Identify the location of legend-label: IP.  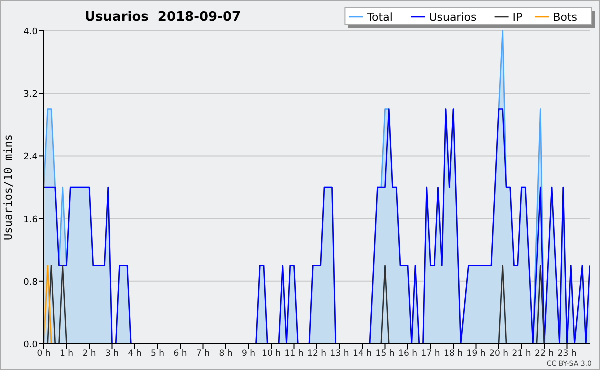
(518, 17).